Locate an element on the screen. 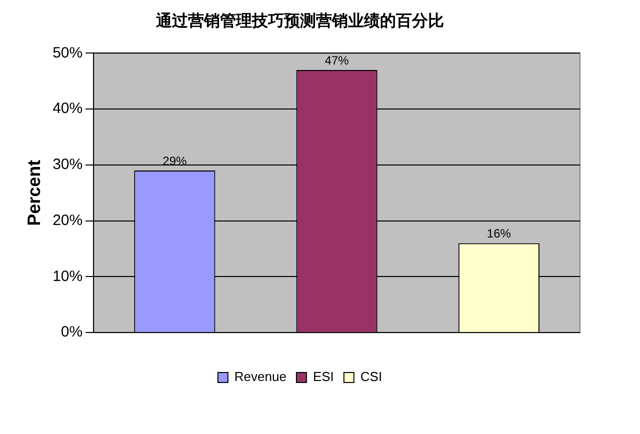 Image resolution: width=640 pixels, height=434 pixels. y-tick-label: 10% is located at coordinates (67, 276).